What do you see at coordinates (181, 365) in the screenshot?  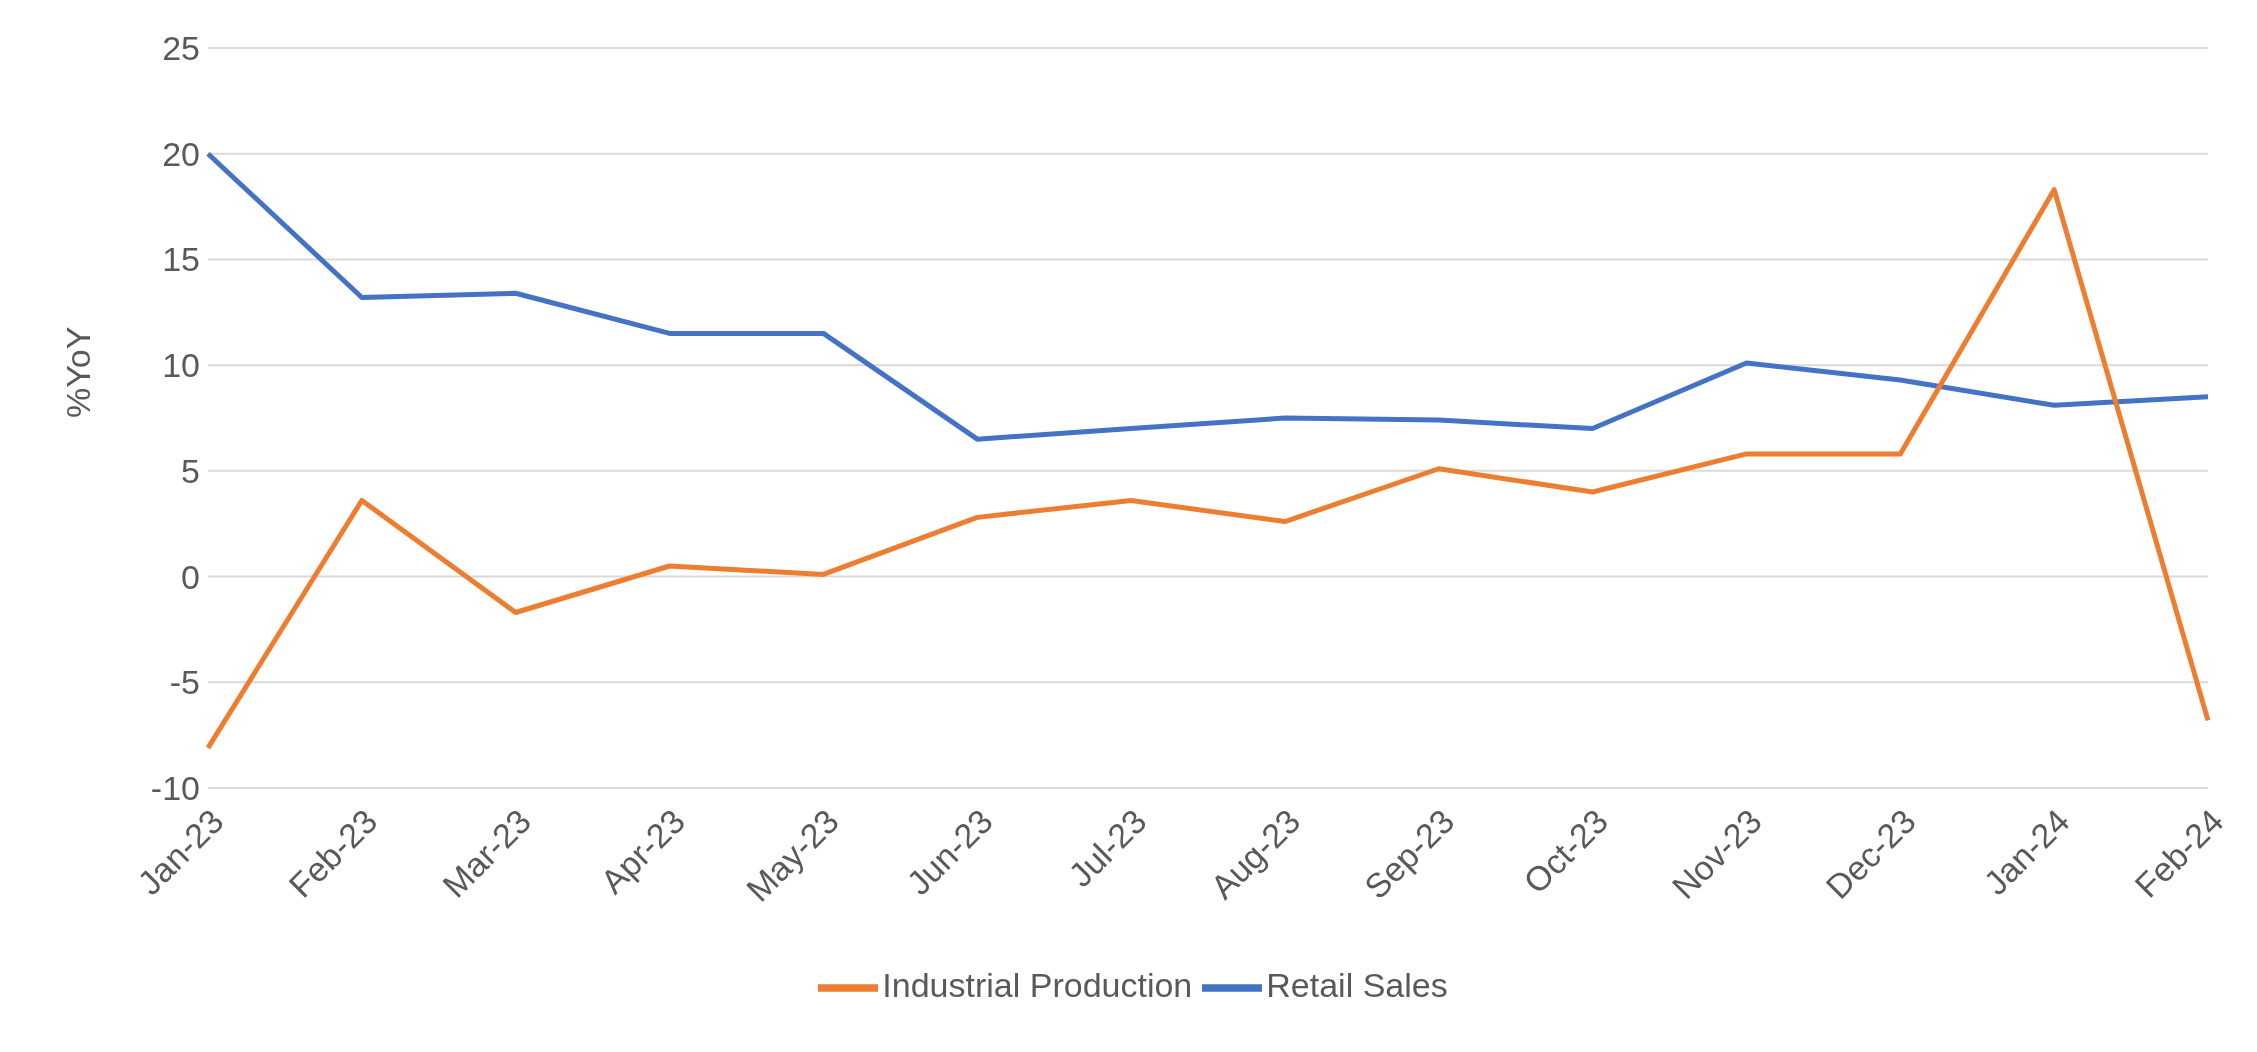 I see `y-tick-label: 10` at bounding box center [181, 365].